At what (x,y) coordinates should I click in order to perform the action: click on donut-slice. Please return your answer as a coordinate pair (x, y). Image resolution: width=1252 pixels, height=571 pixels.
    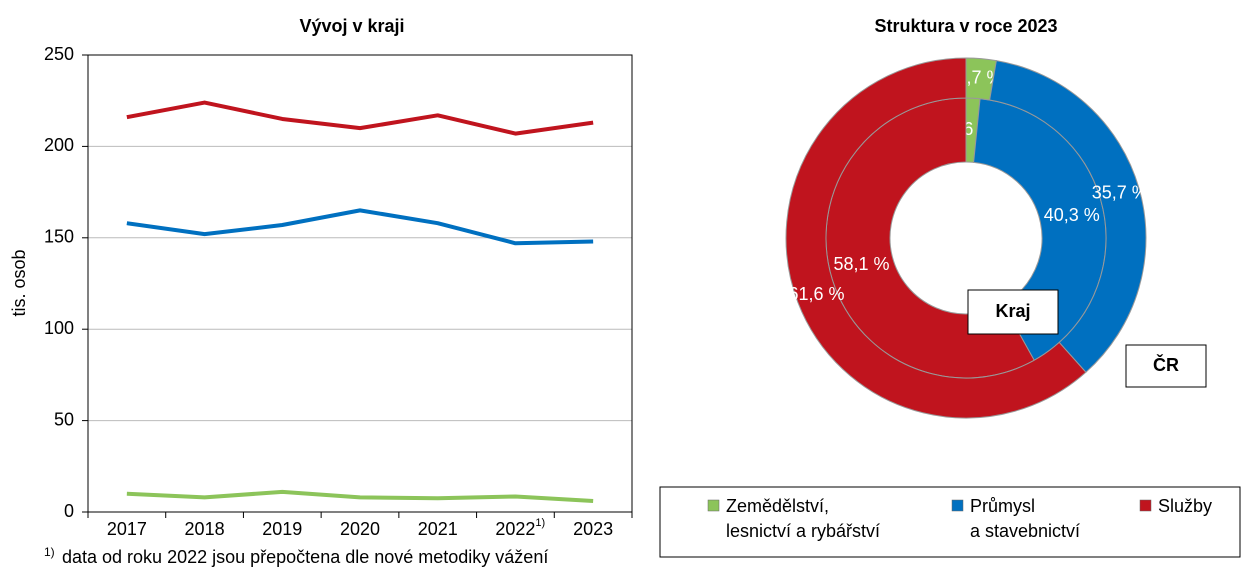
    Looking at the image, I should click on (1068, 216).